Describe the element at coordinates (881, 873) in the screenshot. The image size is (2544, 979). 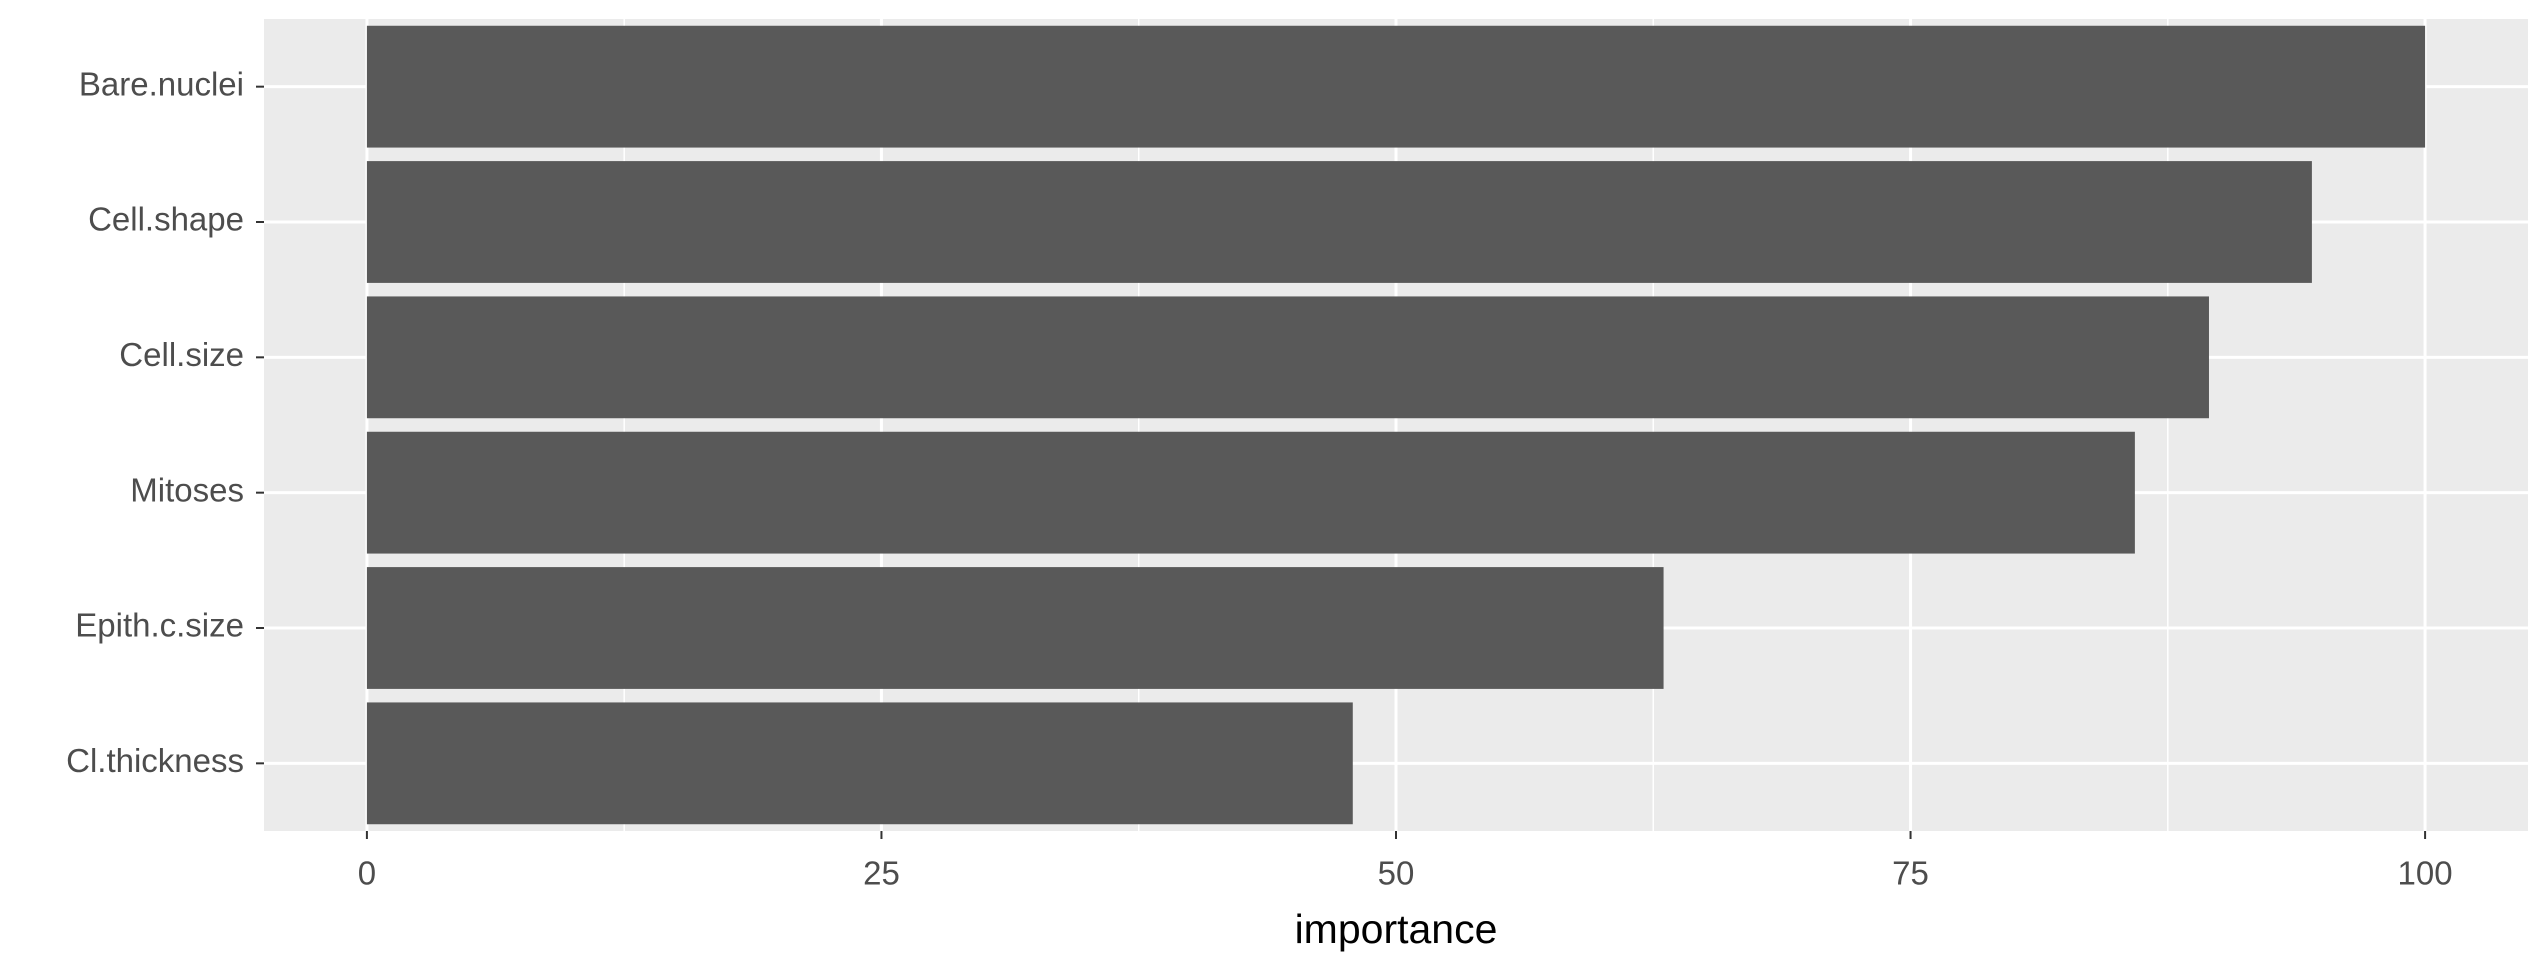
I see `x-tick-label: 25` at that location.